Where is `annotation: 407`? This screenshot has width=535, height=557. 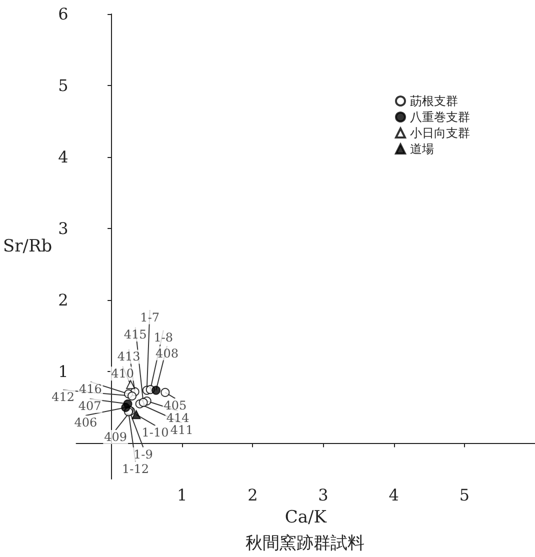 annotation: 407 is located at coordinates (90, 405).